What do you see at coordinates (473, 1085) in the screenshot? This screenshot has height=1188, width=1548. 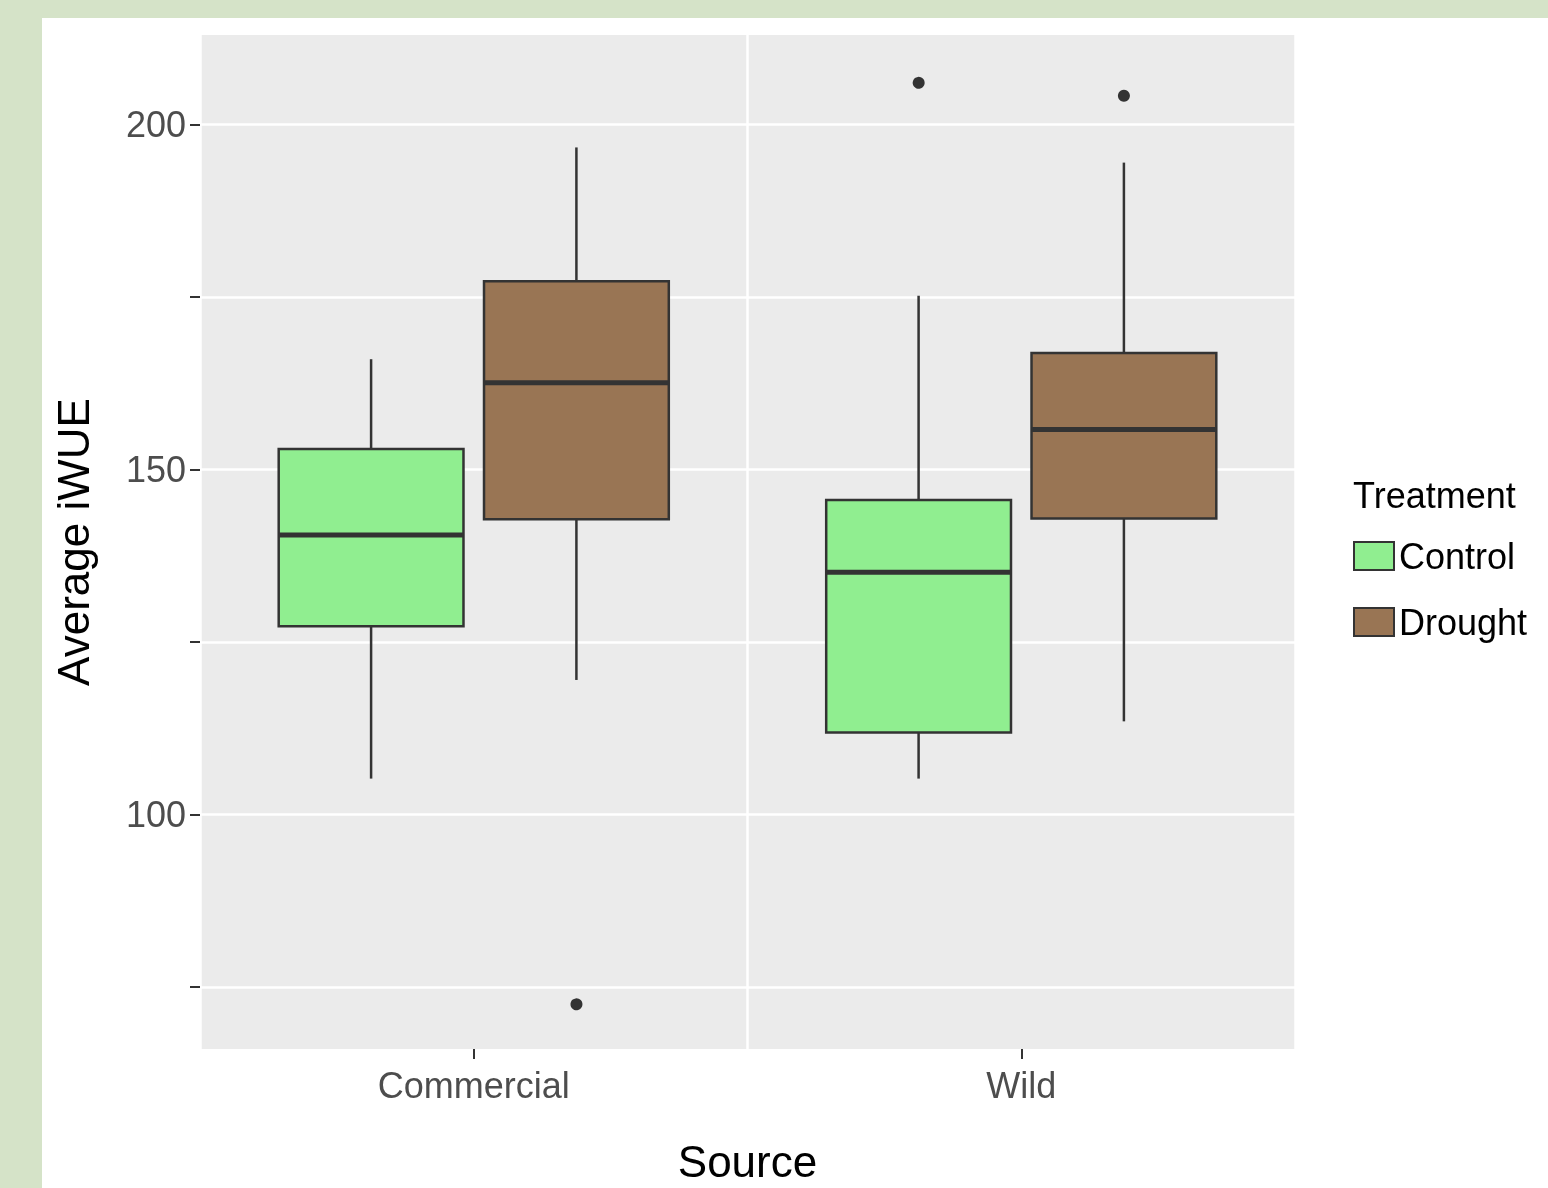 I see `x-tick-label: Commercial` at bounding box center [473, 1085].